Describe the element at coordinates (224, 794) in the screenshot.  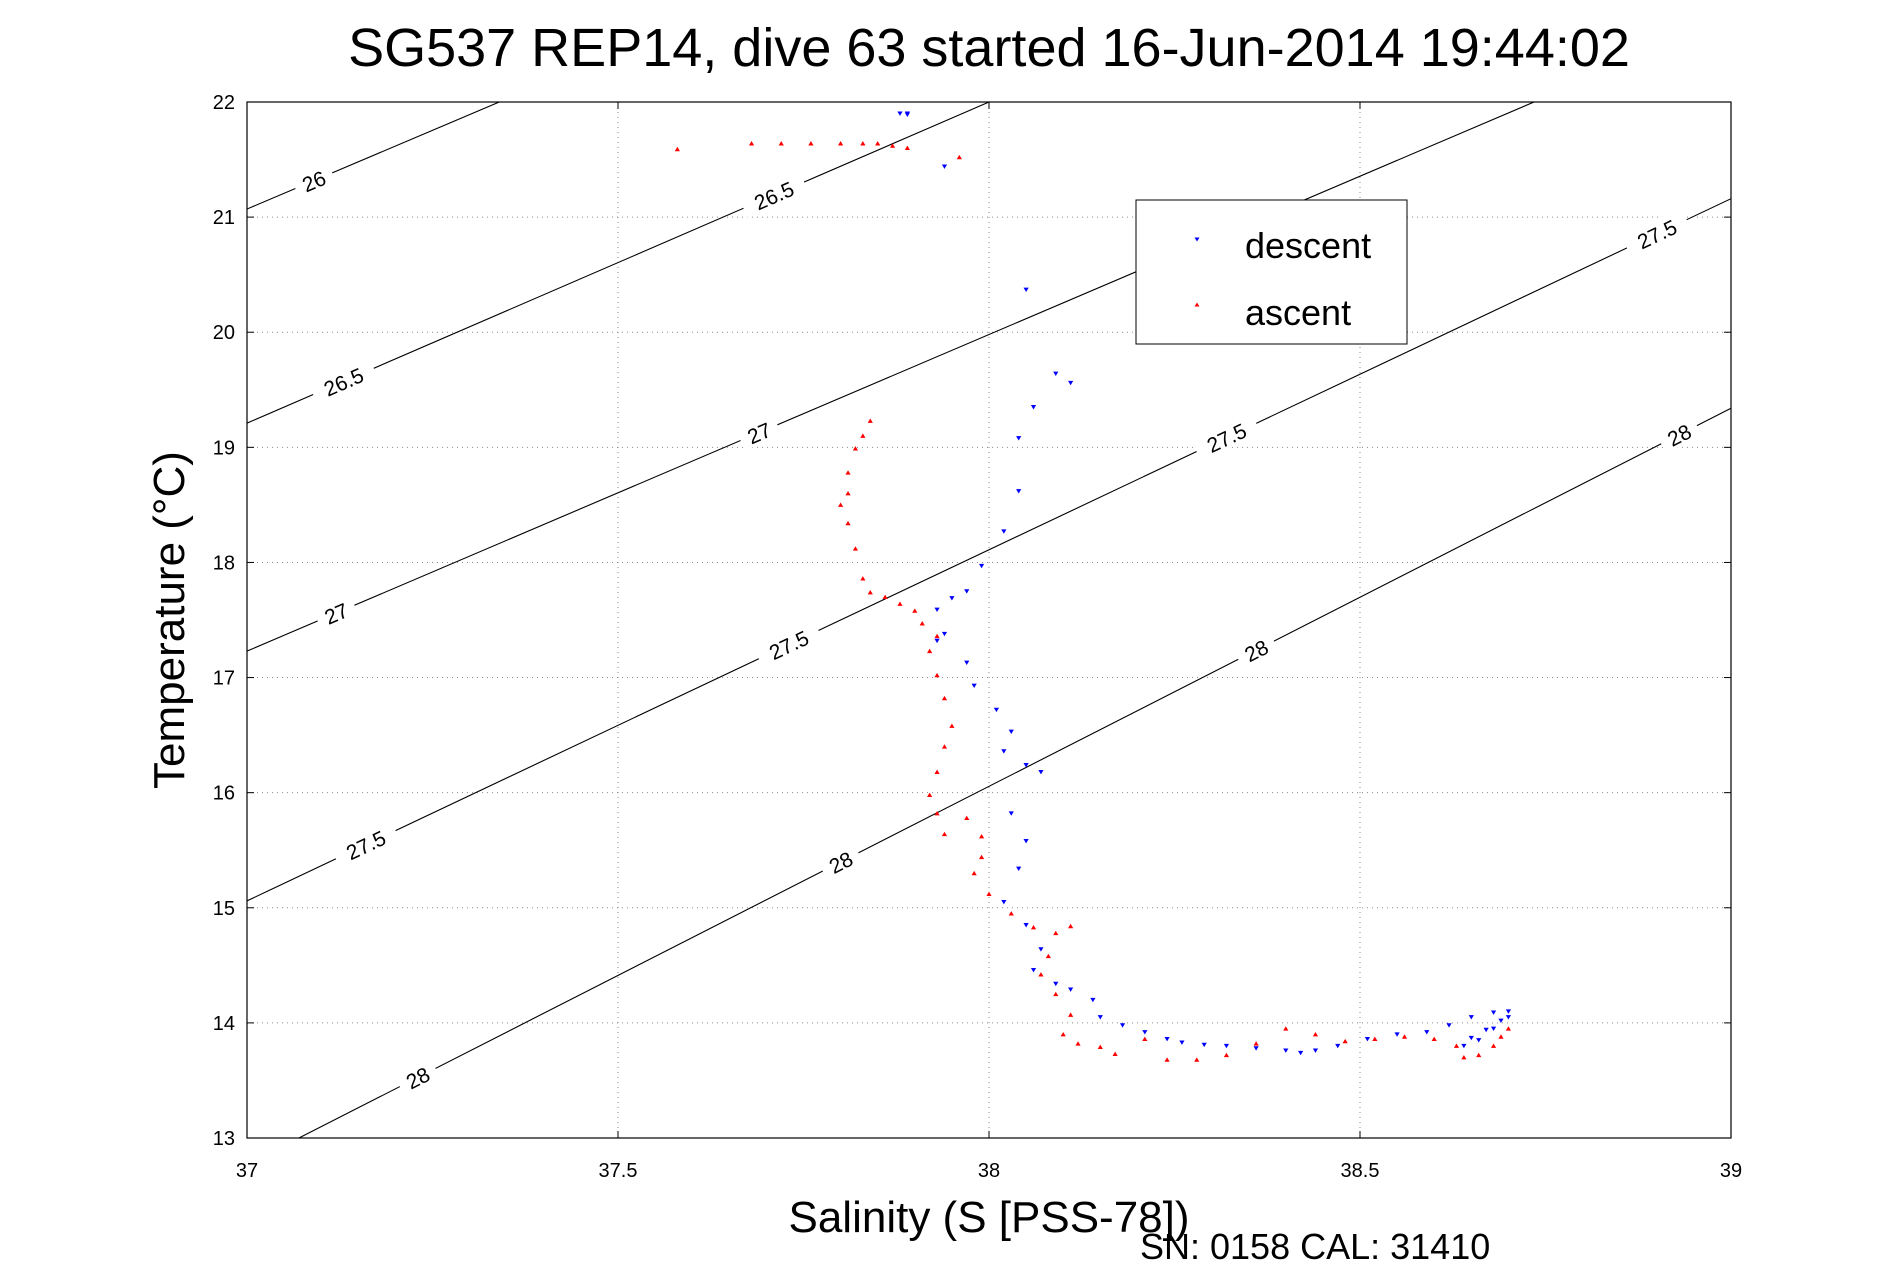
I see `y-tick-label: 16` at that location.